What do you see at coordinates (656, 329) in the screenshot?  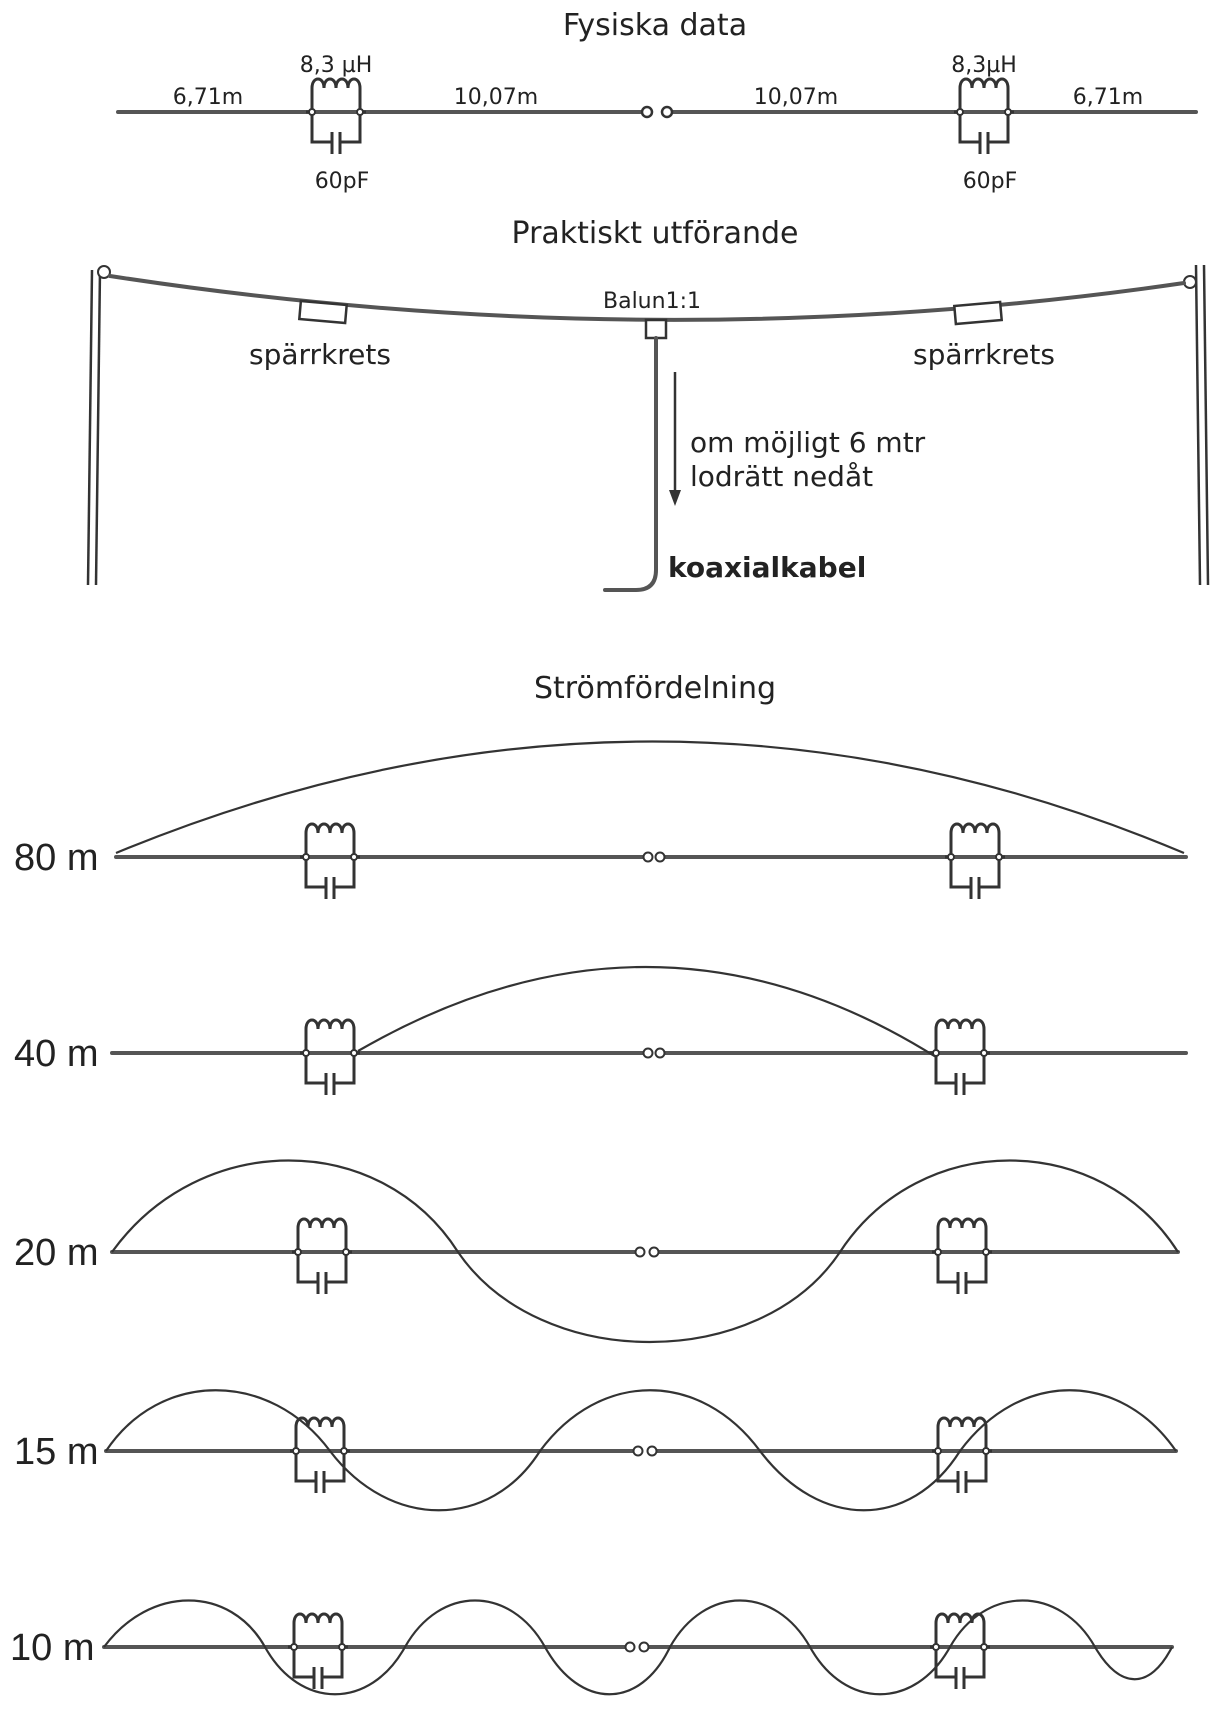 I see `balun-box` at bounding box center [656, 329].